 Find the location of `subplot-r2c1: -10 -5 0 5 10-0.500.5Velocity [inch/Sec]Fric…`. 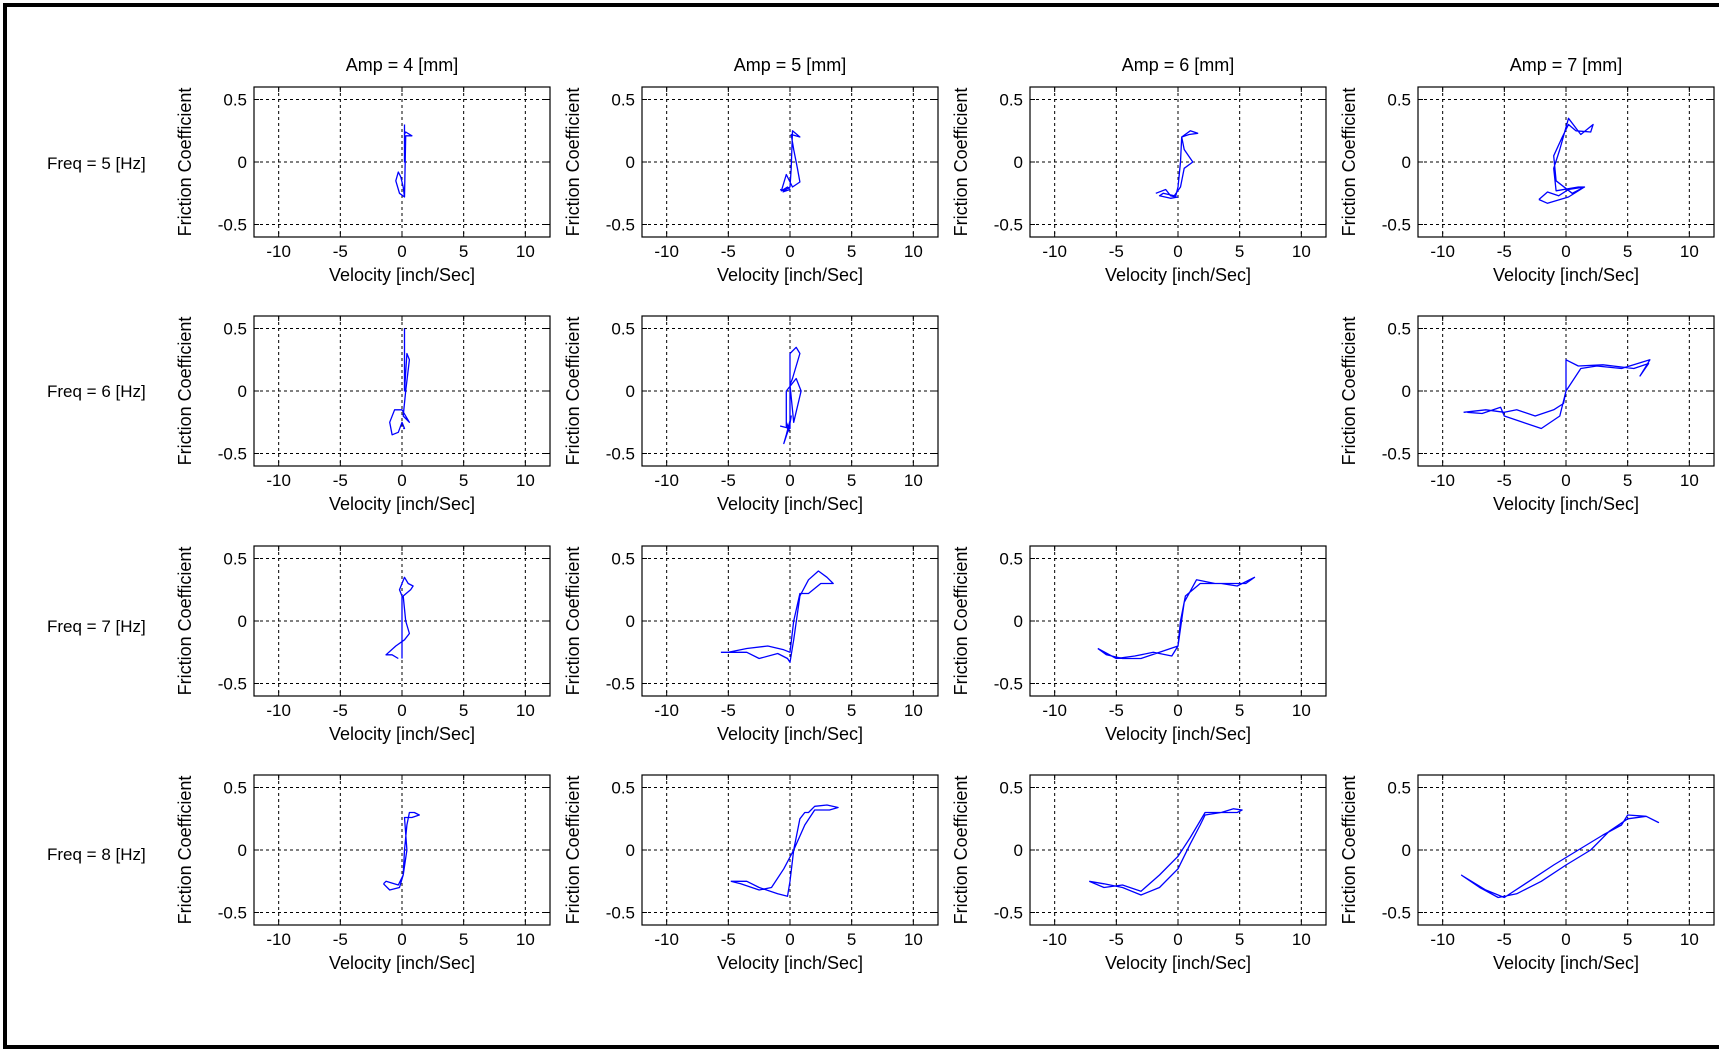

subplot-r2c1: -10 -5 0 5 10-0.500.5Velocity [inch/Sec]Fric… is located at coordinates (362, 415).